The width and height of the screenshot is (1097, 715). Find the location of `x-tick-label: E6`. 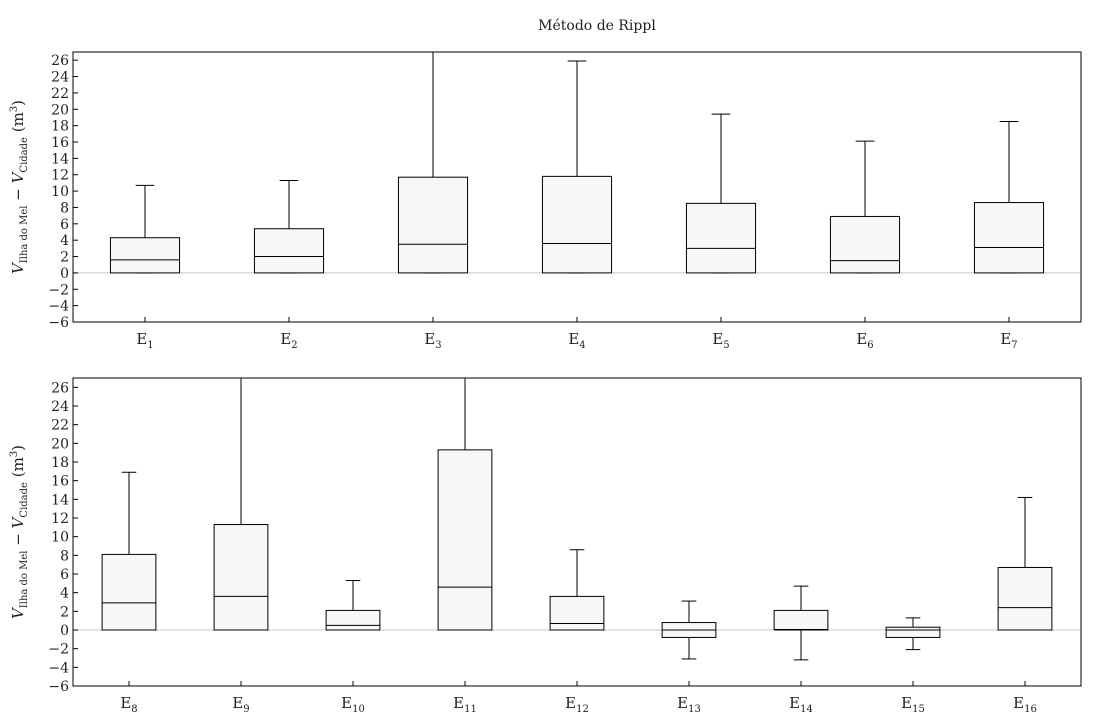

x-tick-label: E6 is located at coordinates (864, 340).